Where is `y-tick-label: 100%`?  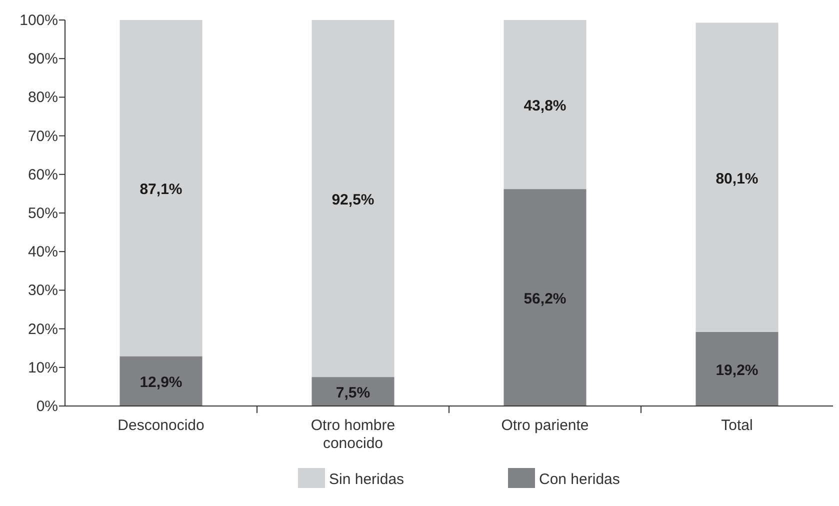
y-tick-label: 100% is located at coordinates (39, 20).